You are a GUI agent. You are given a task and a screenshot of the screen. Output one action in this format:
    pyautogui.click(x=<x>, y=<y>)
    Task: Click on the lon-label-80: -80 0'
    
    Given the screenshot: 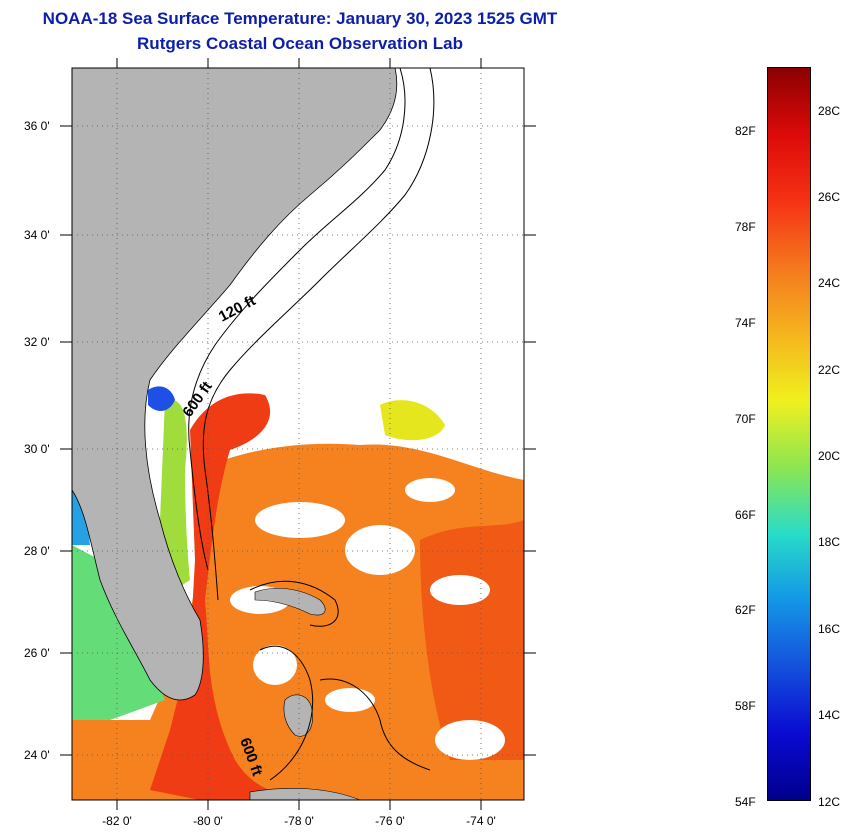 What is the action you would take?
    pyautogui.click(x=208, y=821)
    